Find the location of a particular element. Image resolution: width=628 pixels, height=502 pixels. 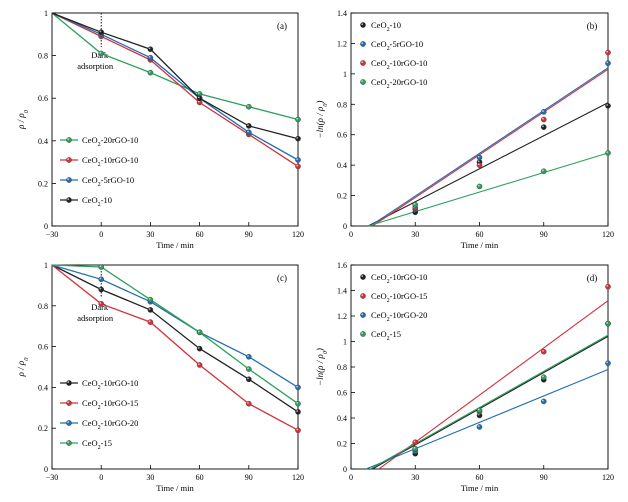

legend-entry: CeO2-10 is located at coordinates (97, 201).